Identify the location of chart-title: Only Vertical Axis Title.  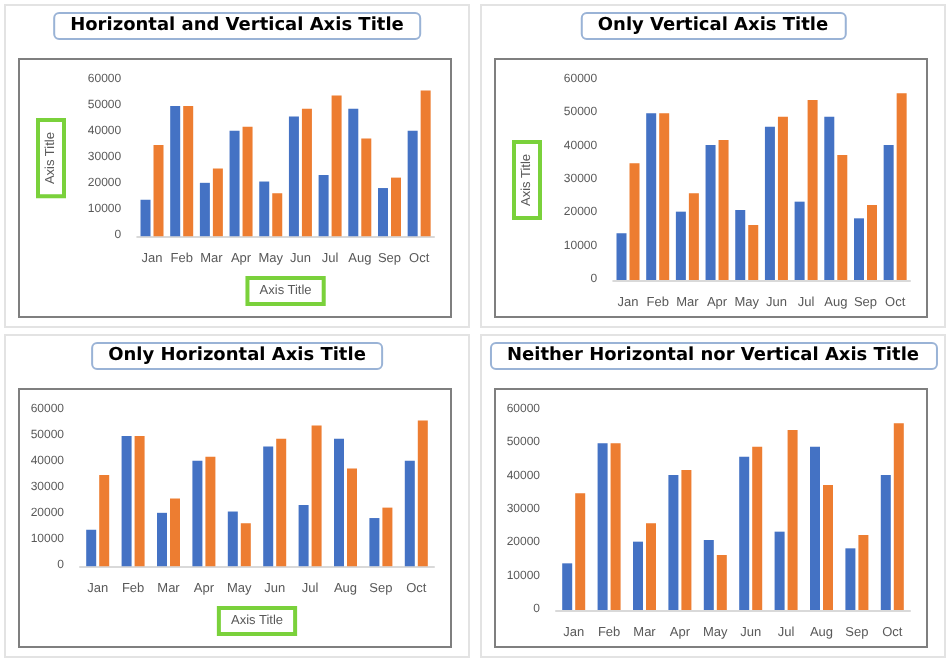
(713, 26).